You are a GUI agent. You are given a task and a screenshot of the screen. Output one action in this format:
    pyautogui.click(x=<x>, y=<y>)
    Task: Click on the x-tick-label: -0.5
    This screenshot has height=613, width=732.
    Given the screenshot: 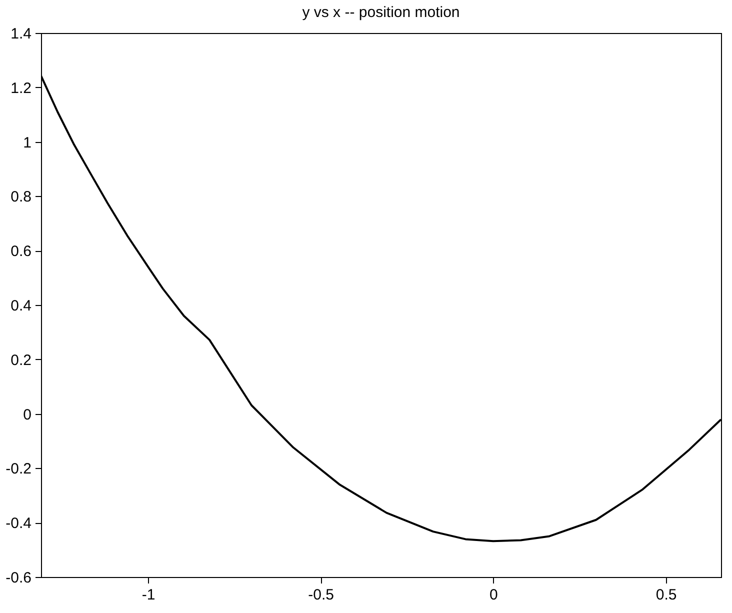 What is the action you would take?
    pyautogui.click(x=321, y=595)
    